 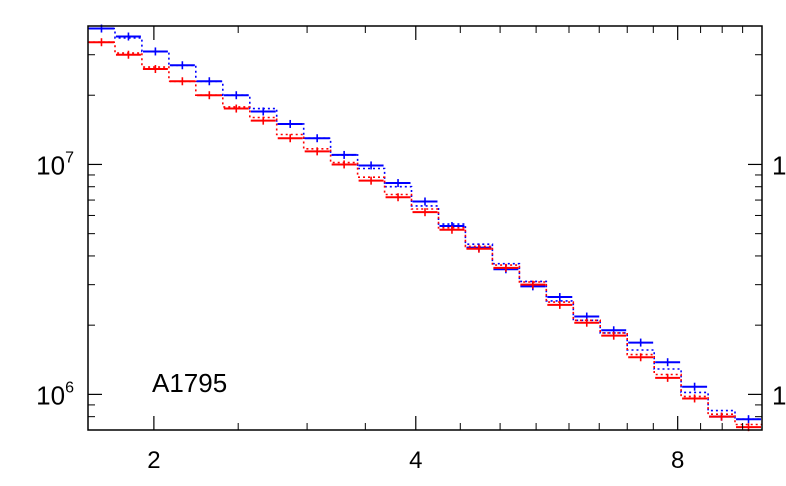 I want to click on y-tick-exponent: 7, so click(x=69, y=157).